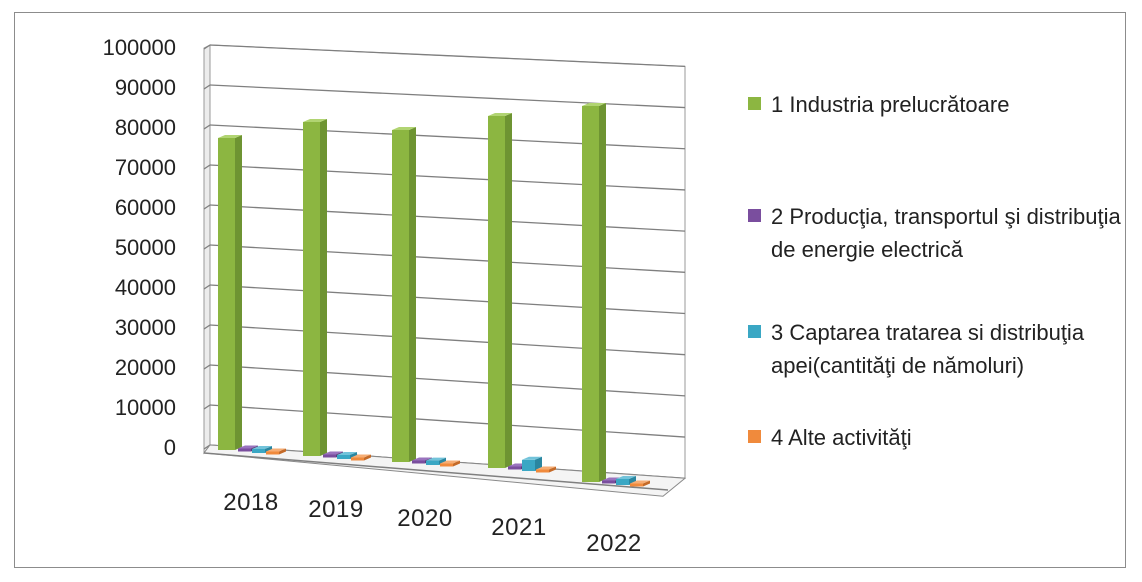  I want to click on bar-top-2022-s2, so click(612, 479).